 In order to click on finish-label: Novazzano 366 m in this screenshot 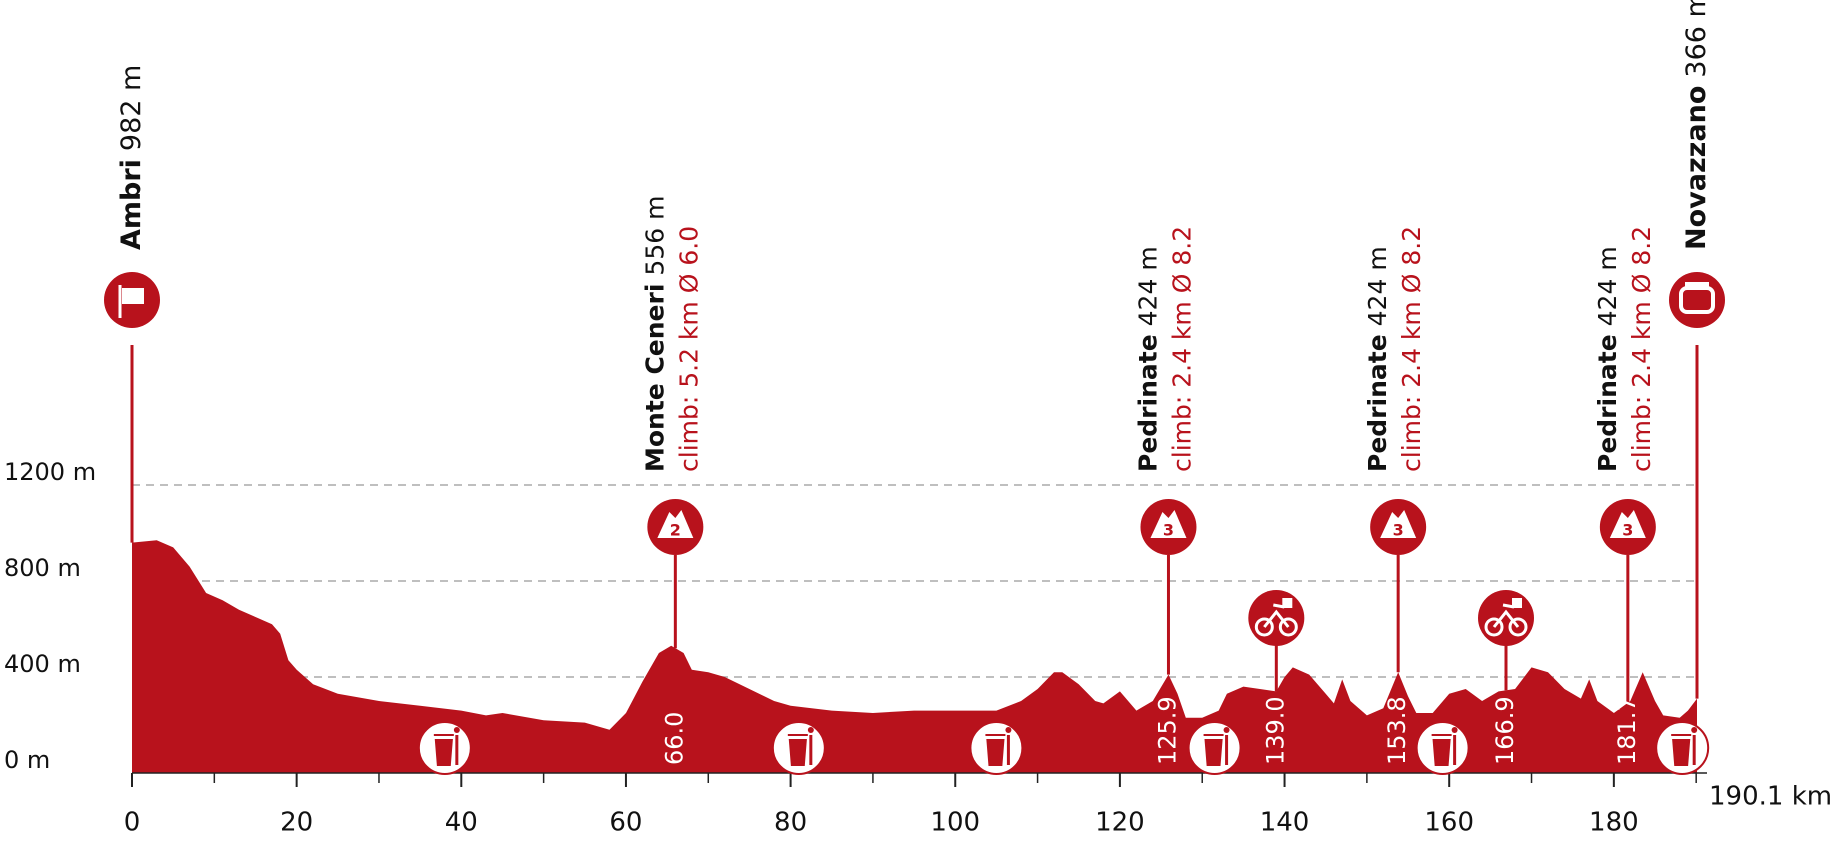, I will do `click(1696, 125)`.